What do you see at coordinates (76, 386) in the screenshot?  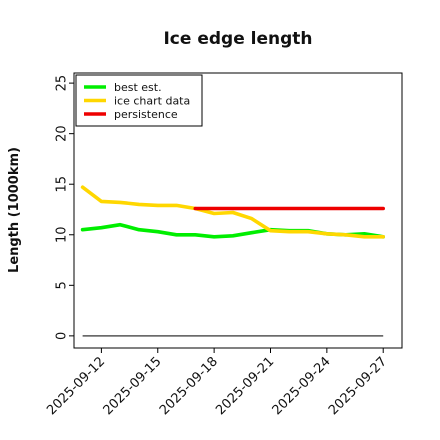 I see `x-tick-label: 2025-09-12` at bounding box center [76, 386].